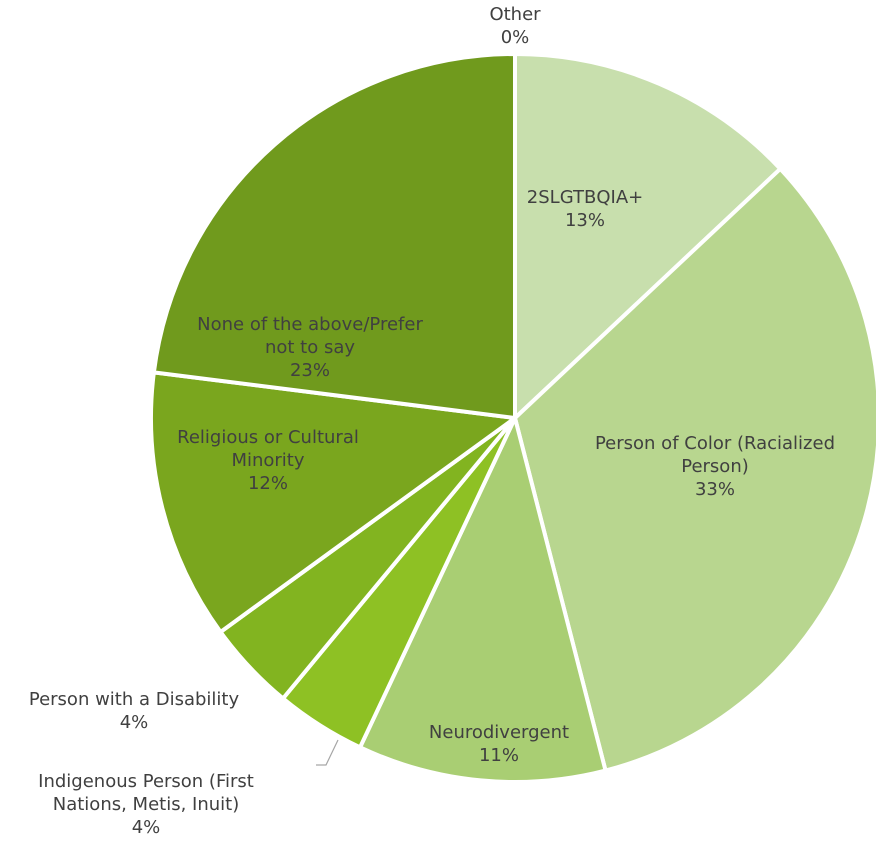 Image resolution: width=876 pixels, height=850 pixels. I want to click on category-label: Neurodivergent, so click(499, 732).